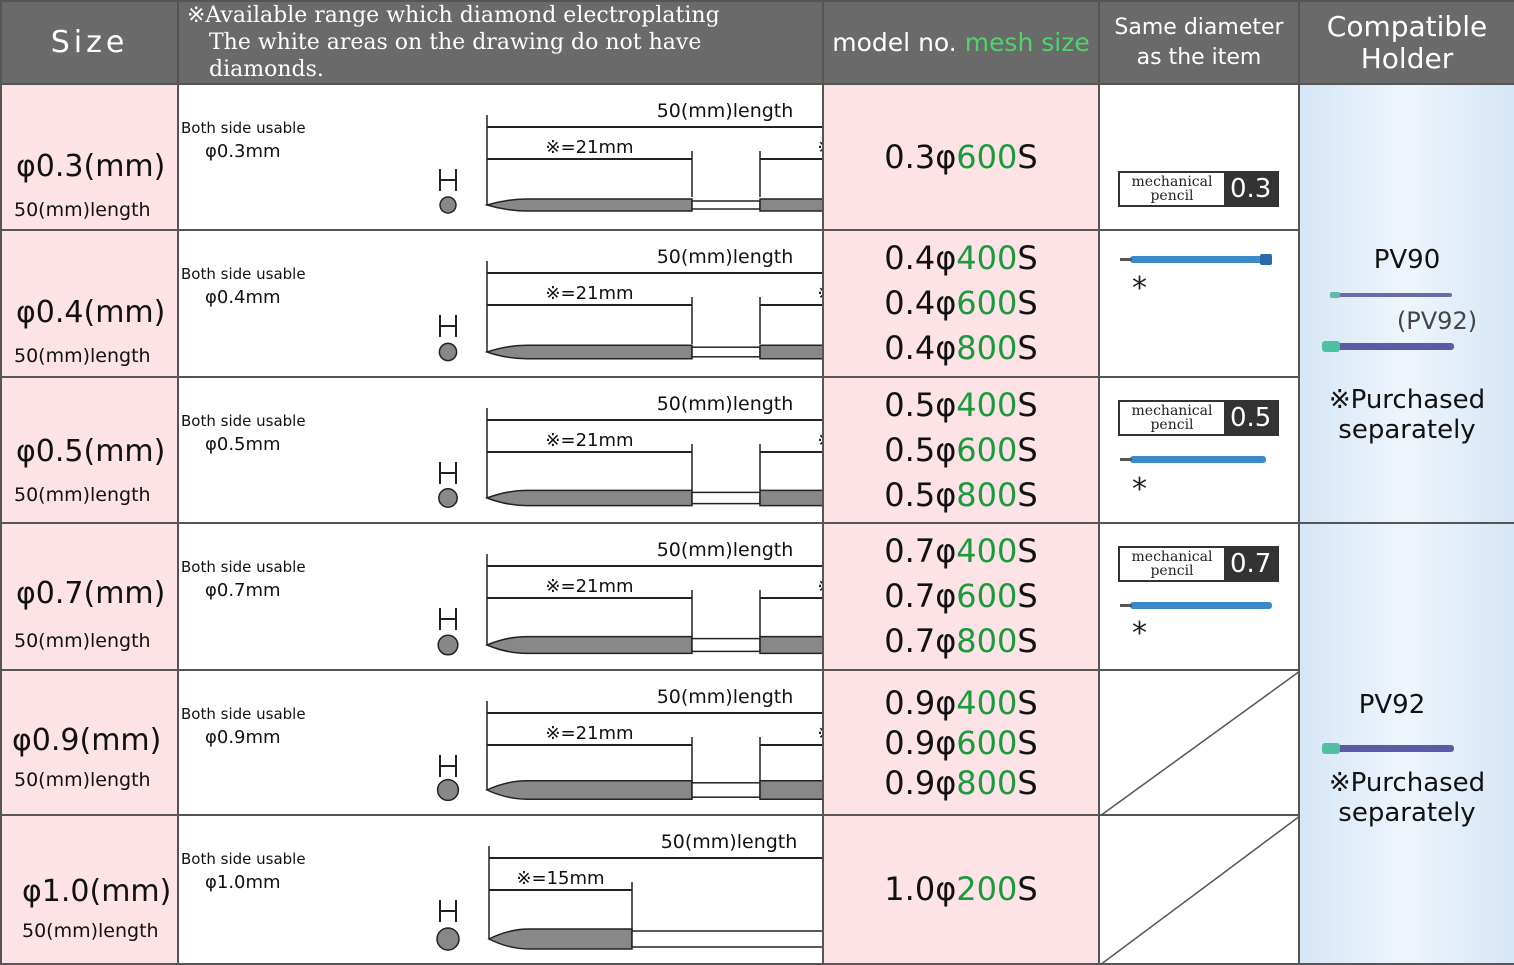 This screenshot has width=1514, height=965. I want to click on holder-pv90-icon, so click(1388, 322).